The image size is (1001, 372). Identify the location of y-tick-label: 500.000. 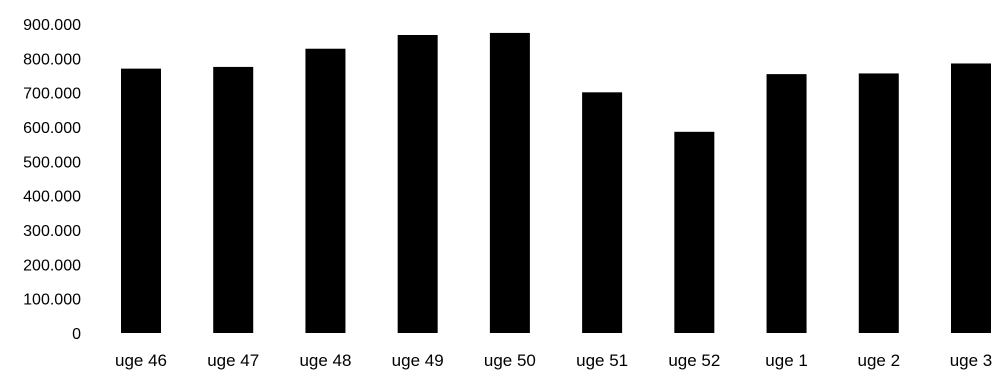
(52, 162).